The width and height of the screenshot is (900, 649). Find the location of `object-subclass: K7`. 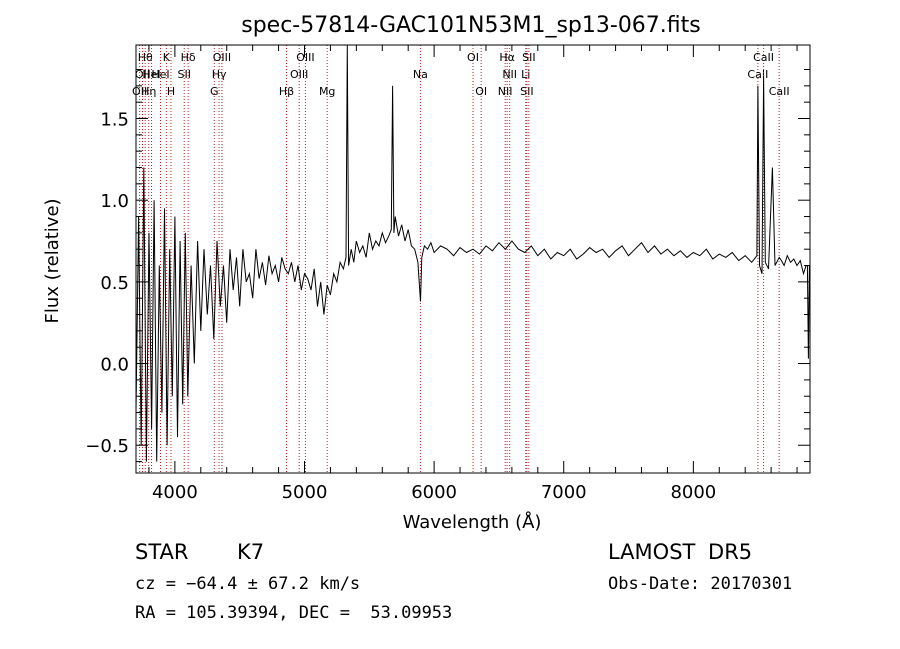

object-subclass: K7 is located at coordinates (251, 552).